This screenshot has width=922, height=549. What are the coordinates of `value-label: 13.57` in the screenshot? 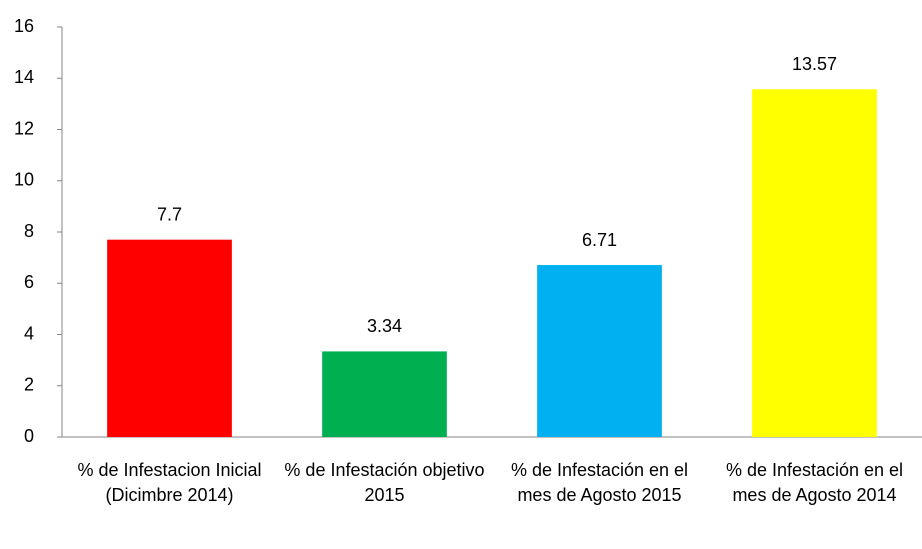 It's located at (814, 64).